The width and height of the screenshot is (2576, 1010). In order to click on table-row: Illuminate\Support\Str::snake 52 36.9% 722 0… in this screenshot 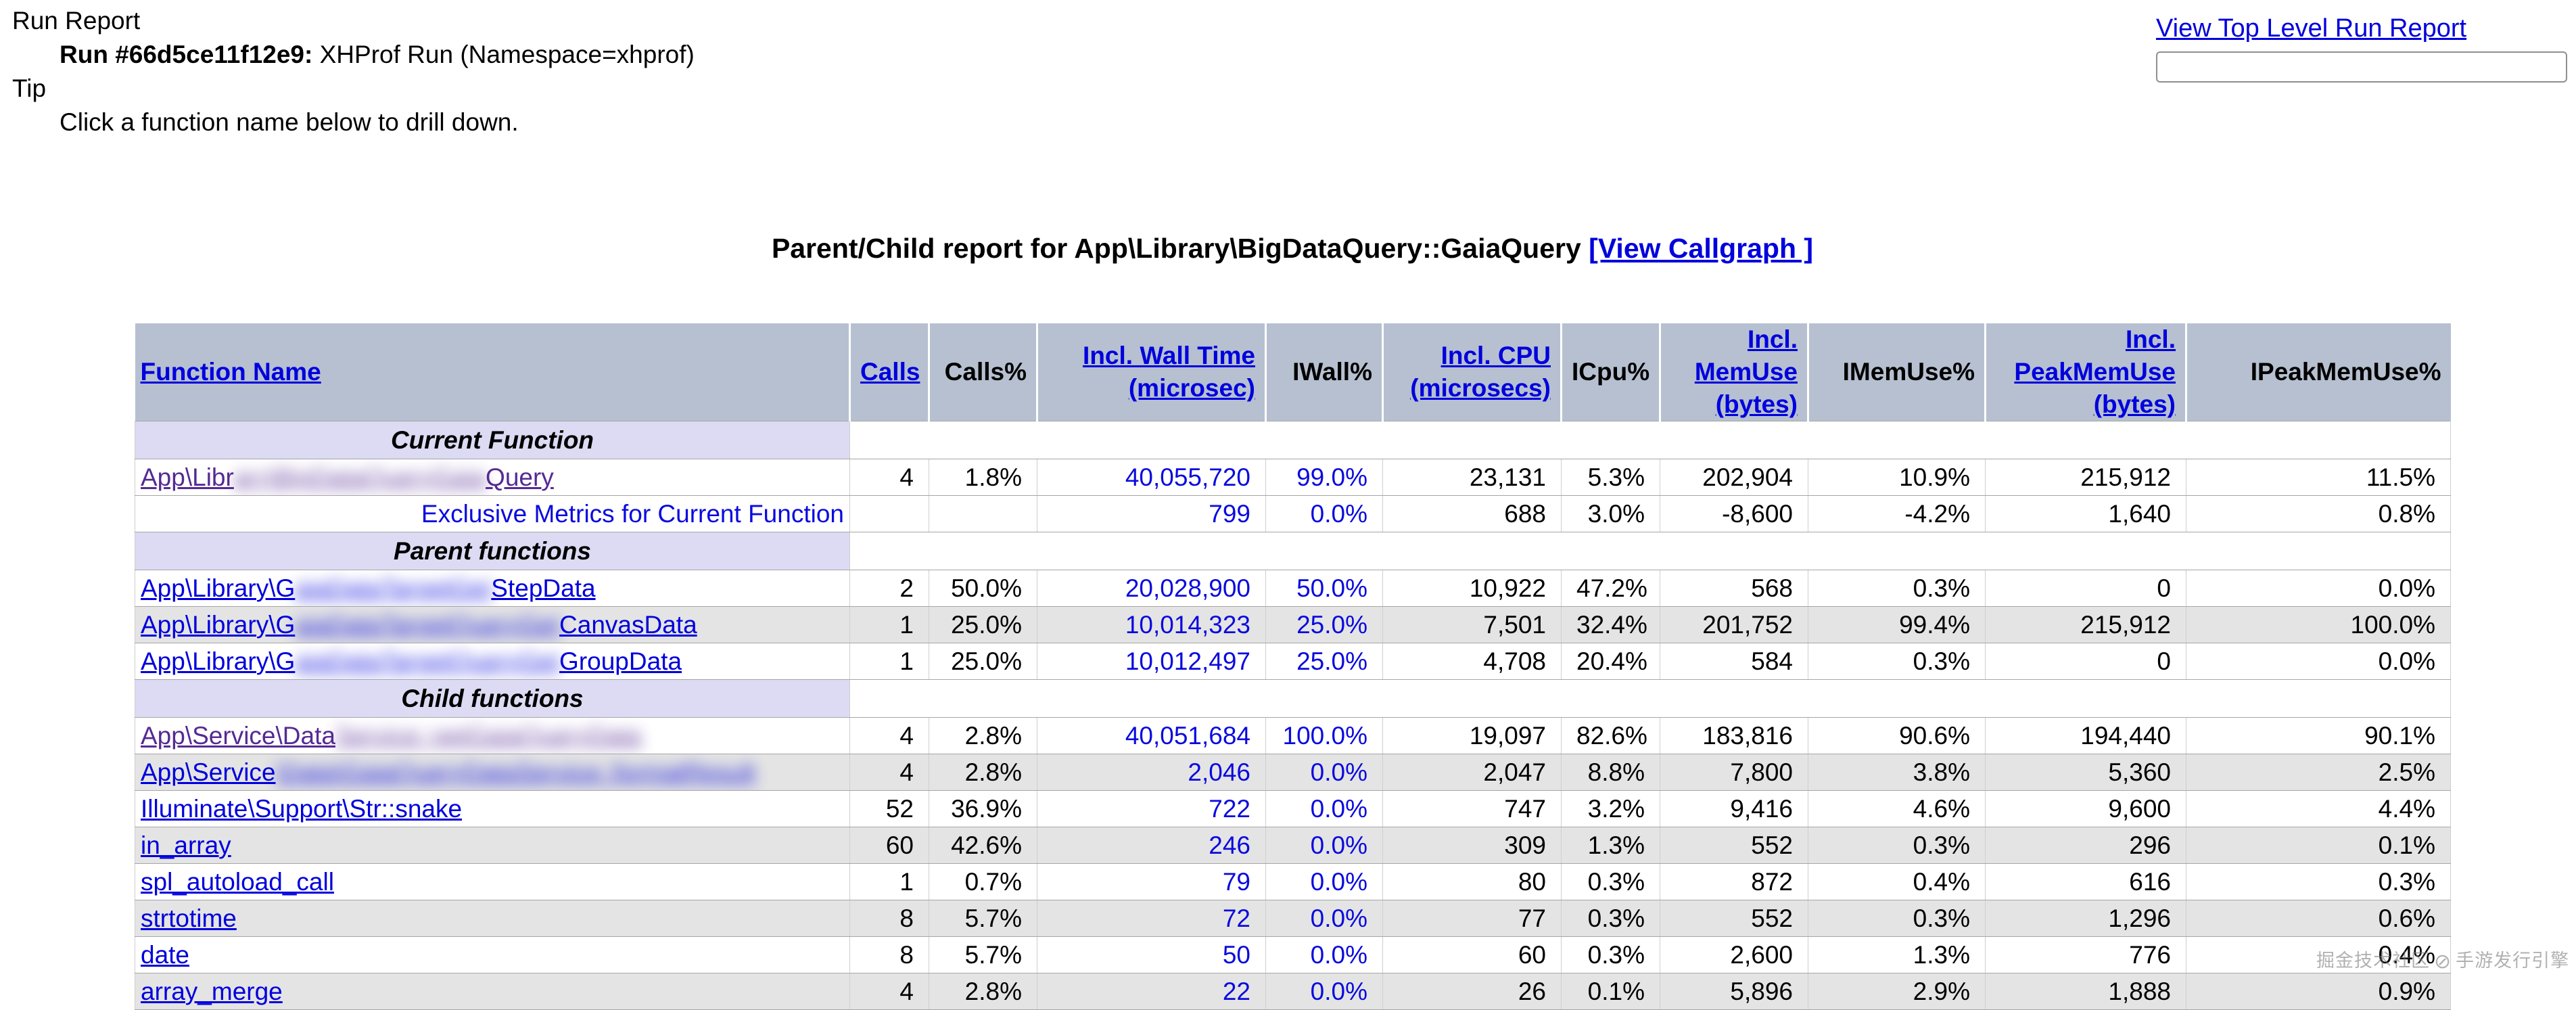, I will do `click(1293, 809)`.